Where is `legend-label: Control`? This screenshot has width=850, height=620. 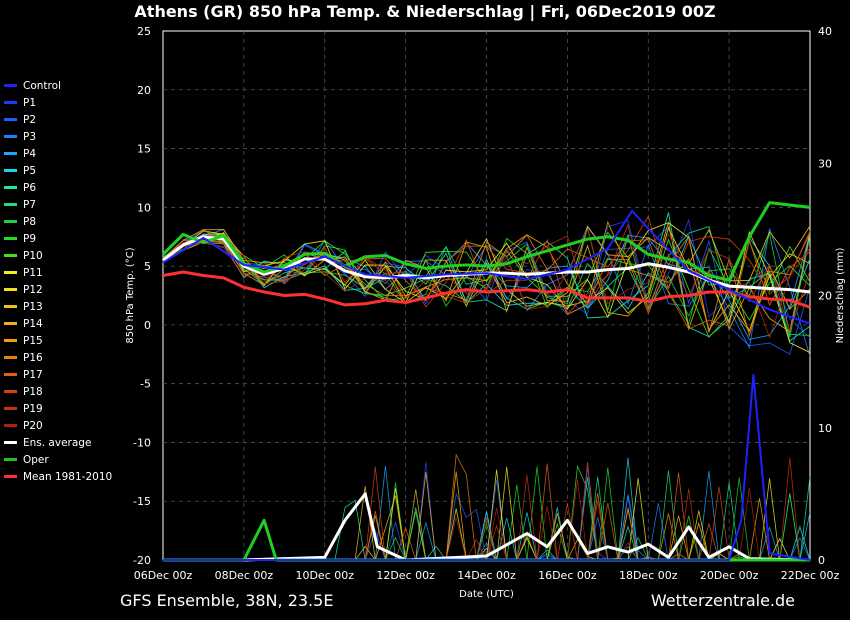
legend-label: Control is located at coordinates (42, 85).